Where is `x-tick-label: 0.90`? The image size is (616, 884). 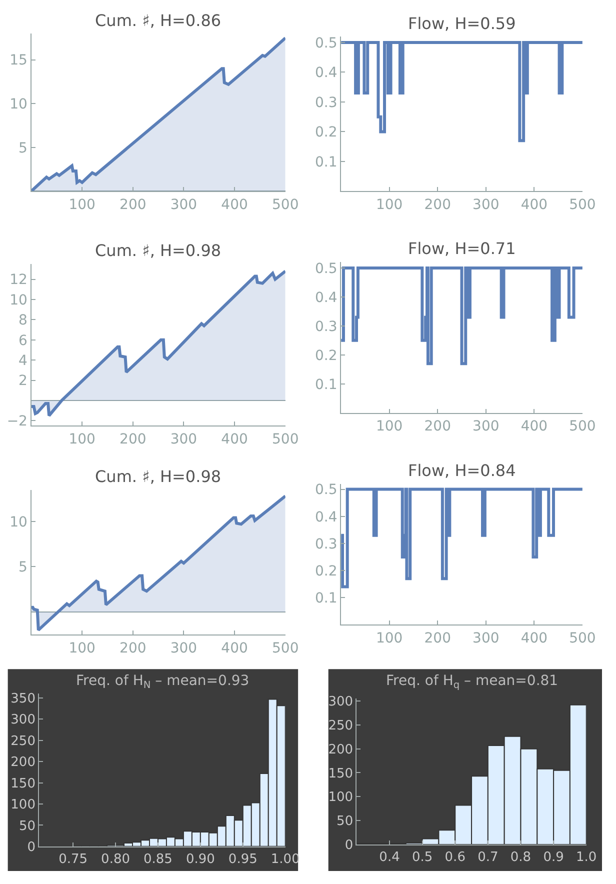 x-tick-label: 0.90 is located at coordinates (200, 860).